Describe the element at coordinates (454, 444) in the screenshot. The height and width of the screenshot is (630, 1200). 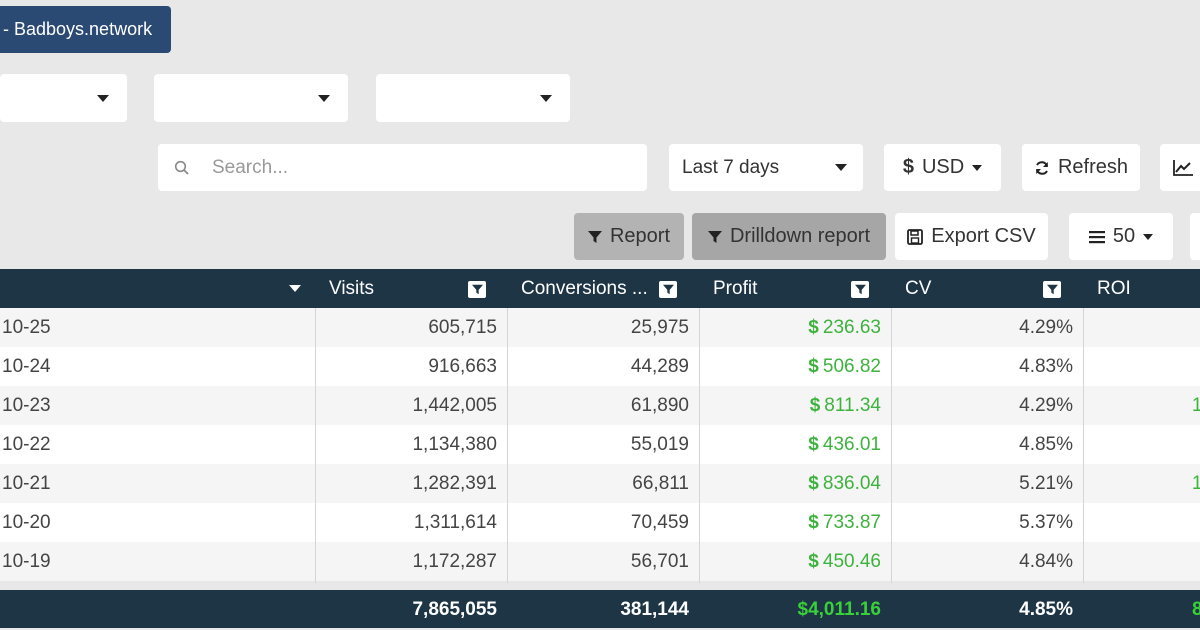
I see `cell-visits: 1,134,380` at that location.